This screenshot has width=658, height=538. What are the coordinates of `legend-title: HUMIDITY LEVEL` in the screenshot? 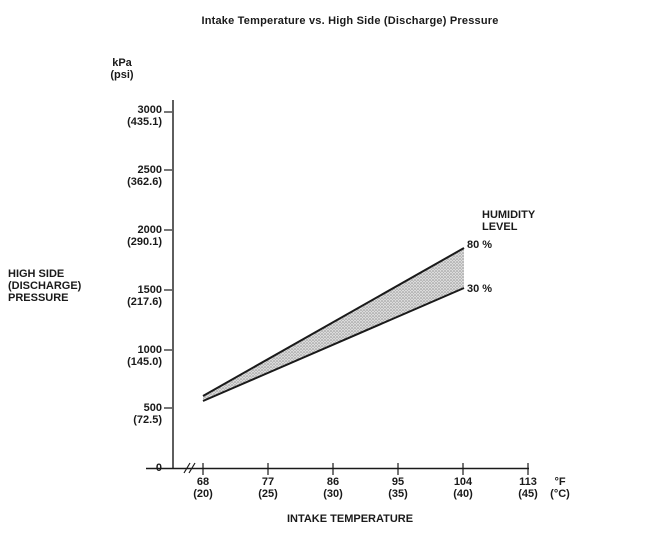 It's located at (509, 221).